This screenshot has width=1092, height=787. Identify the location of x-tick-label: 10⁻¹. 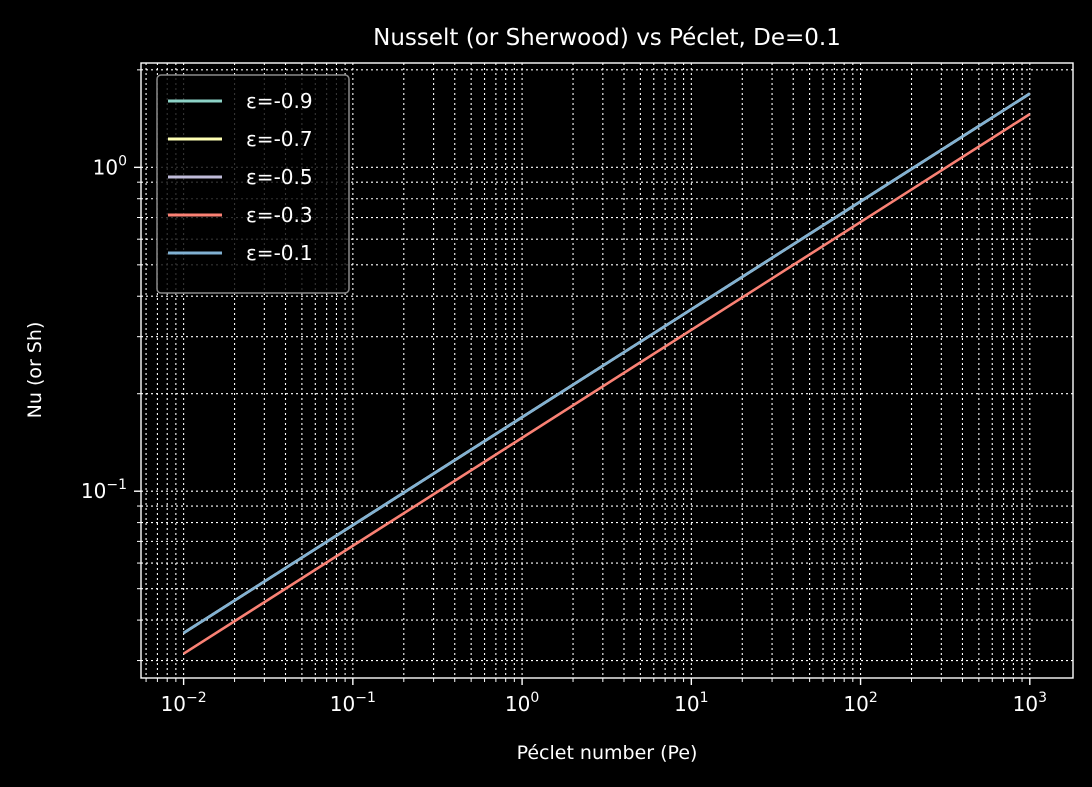
(353, 703).